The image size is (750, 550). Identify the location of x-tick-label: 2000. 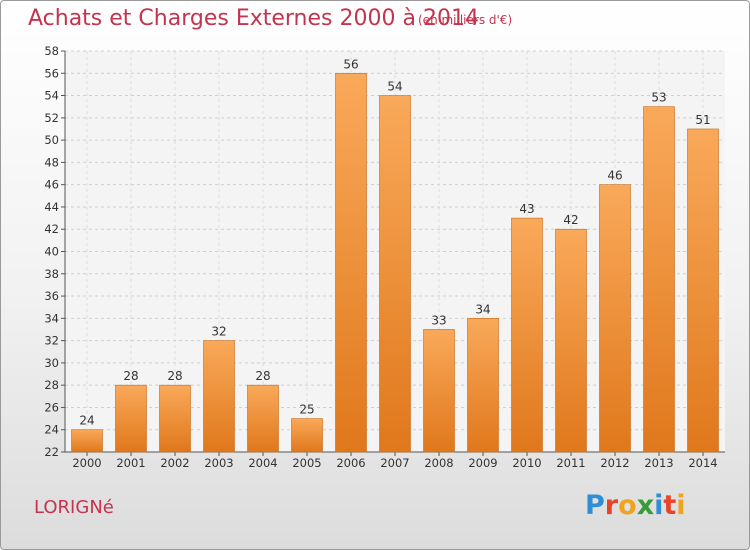
(86, 463).